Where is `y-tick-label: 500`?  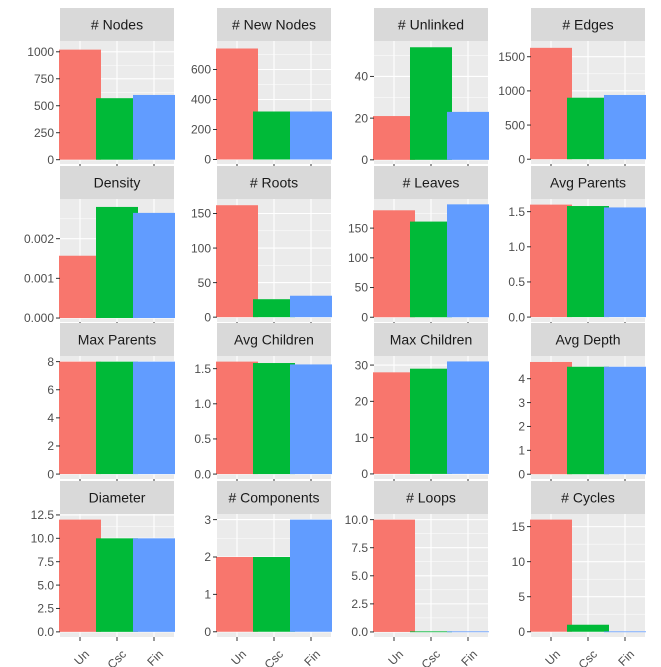 y-tick-label: 500 is located at coordinates (515, 125).